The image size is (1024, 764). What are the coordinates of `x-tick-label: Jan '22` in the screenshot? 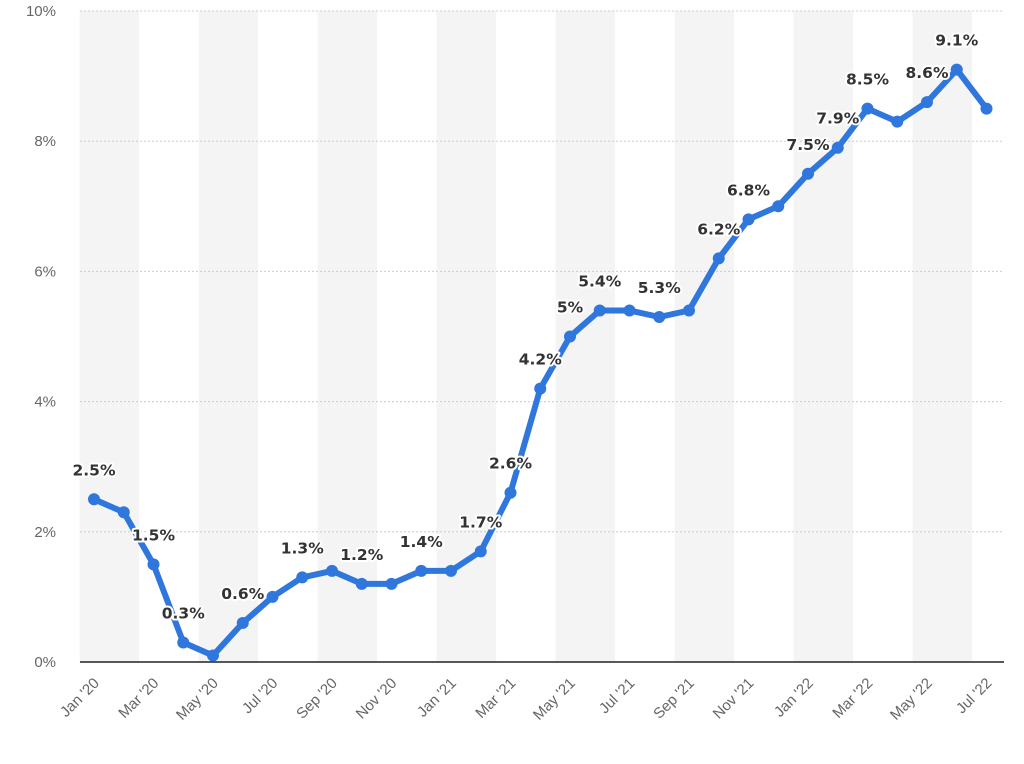 It's located at (794, 698).